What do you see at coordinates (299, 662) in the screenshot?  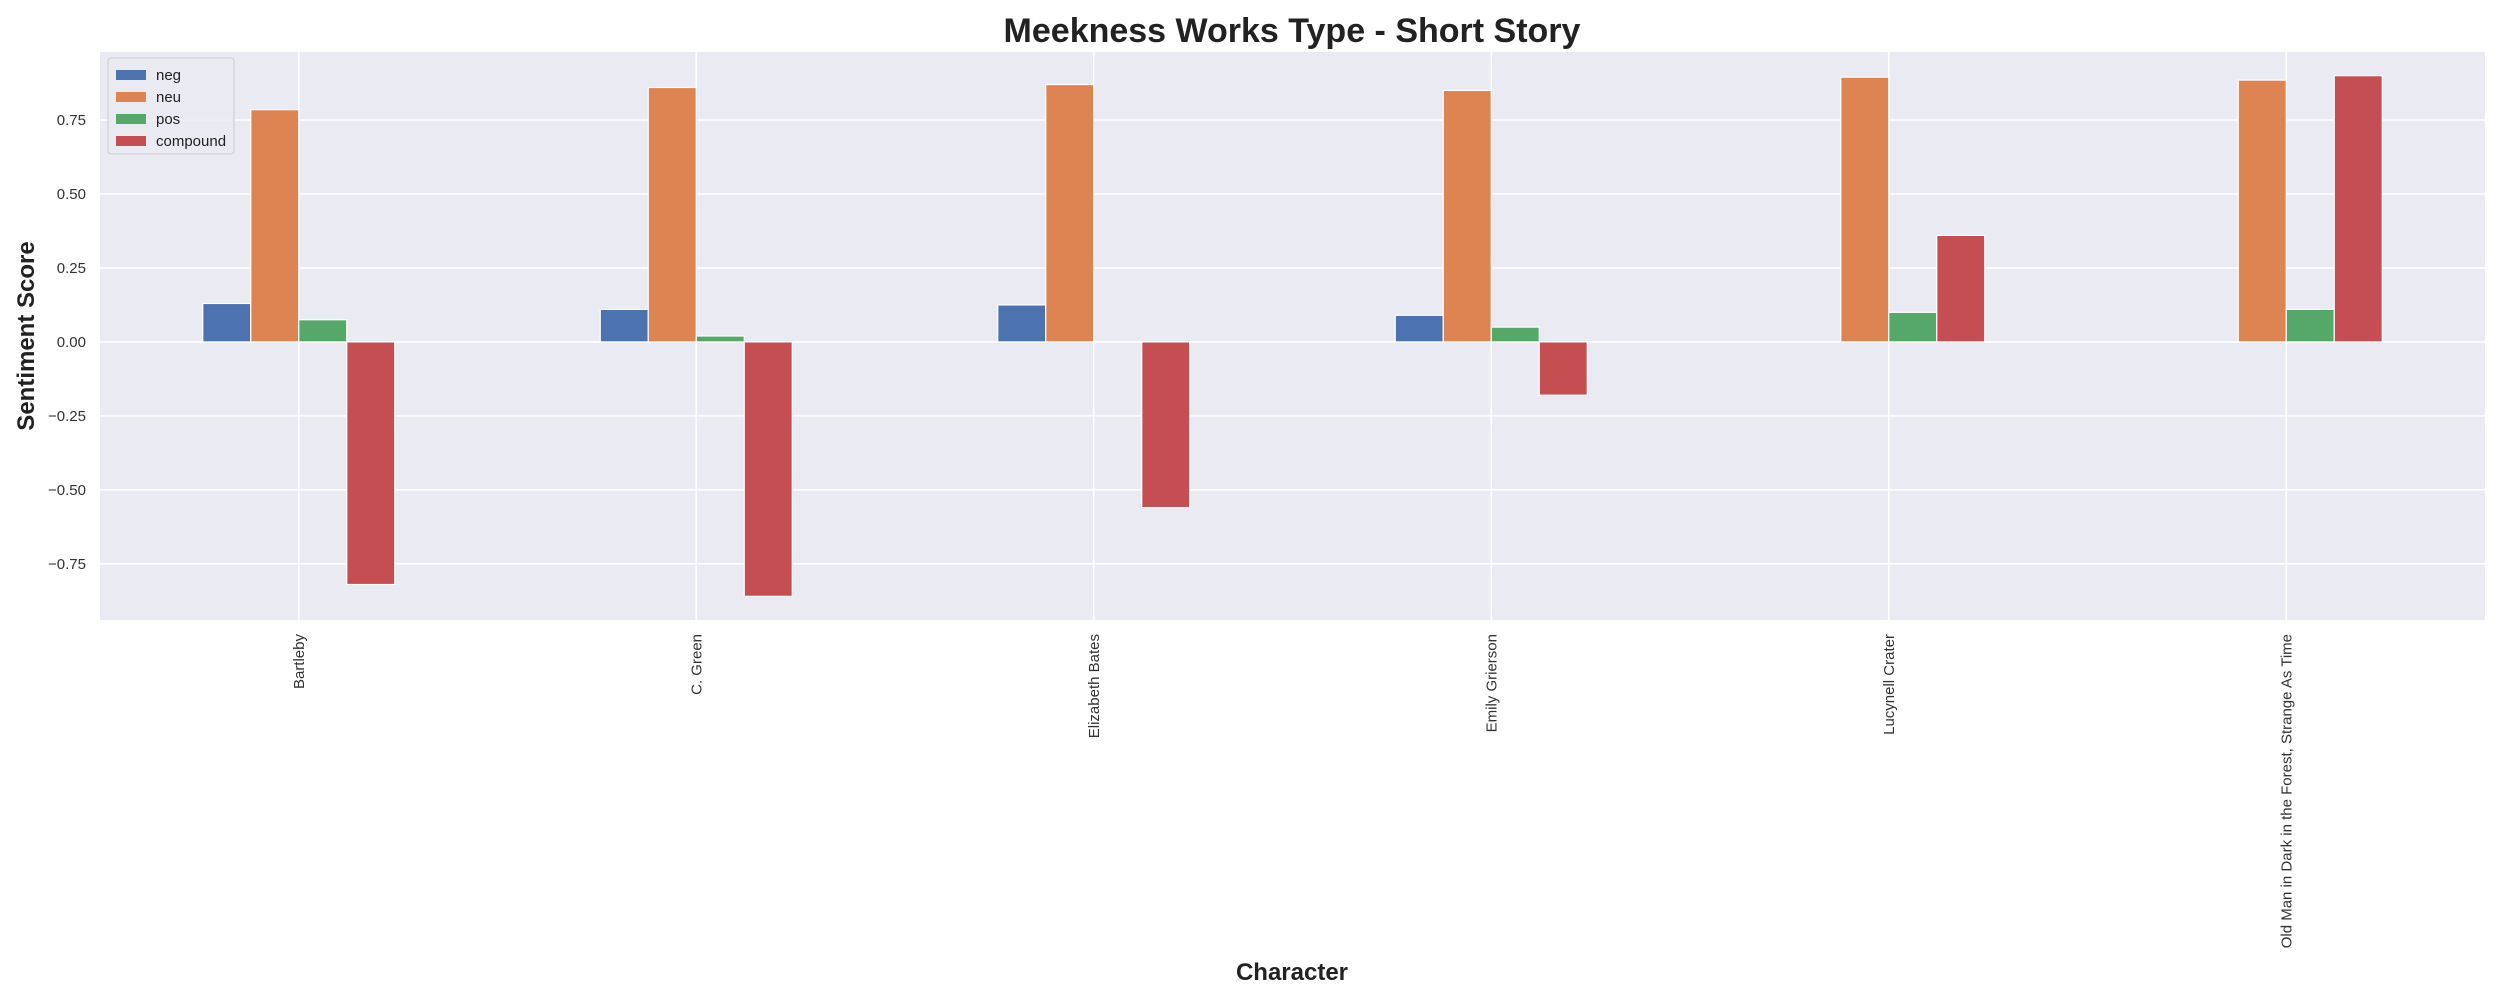 I see `x-tick-label: Bartleby` at bounding box center [299, 662].